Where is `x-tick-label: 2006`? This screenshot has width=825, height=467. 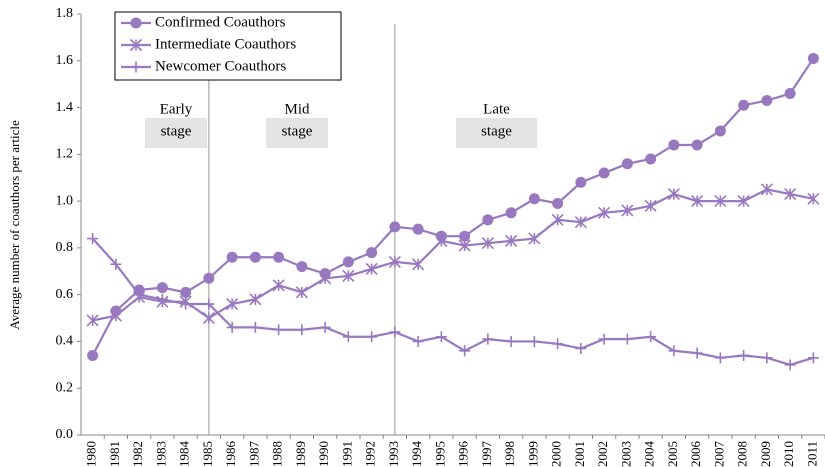 x-tick-label: 2006 is located at coordinates (695, 454).